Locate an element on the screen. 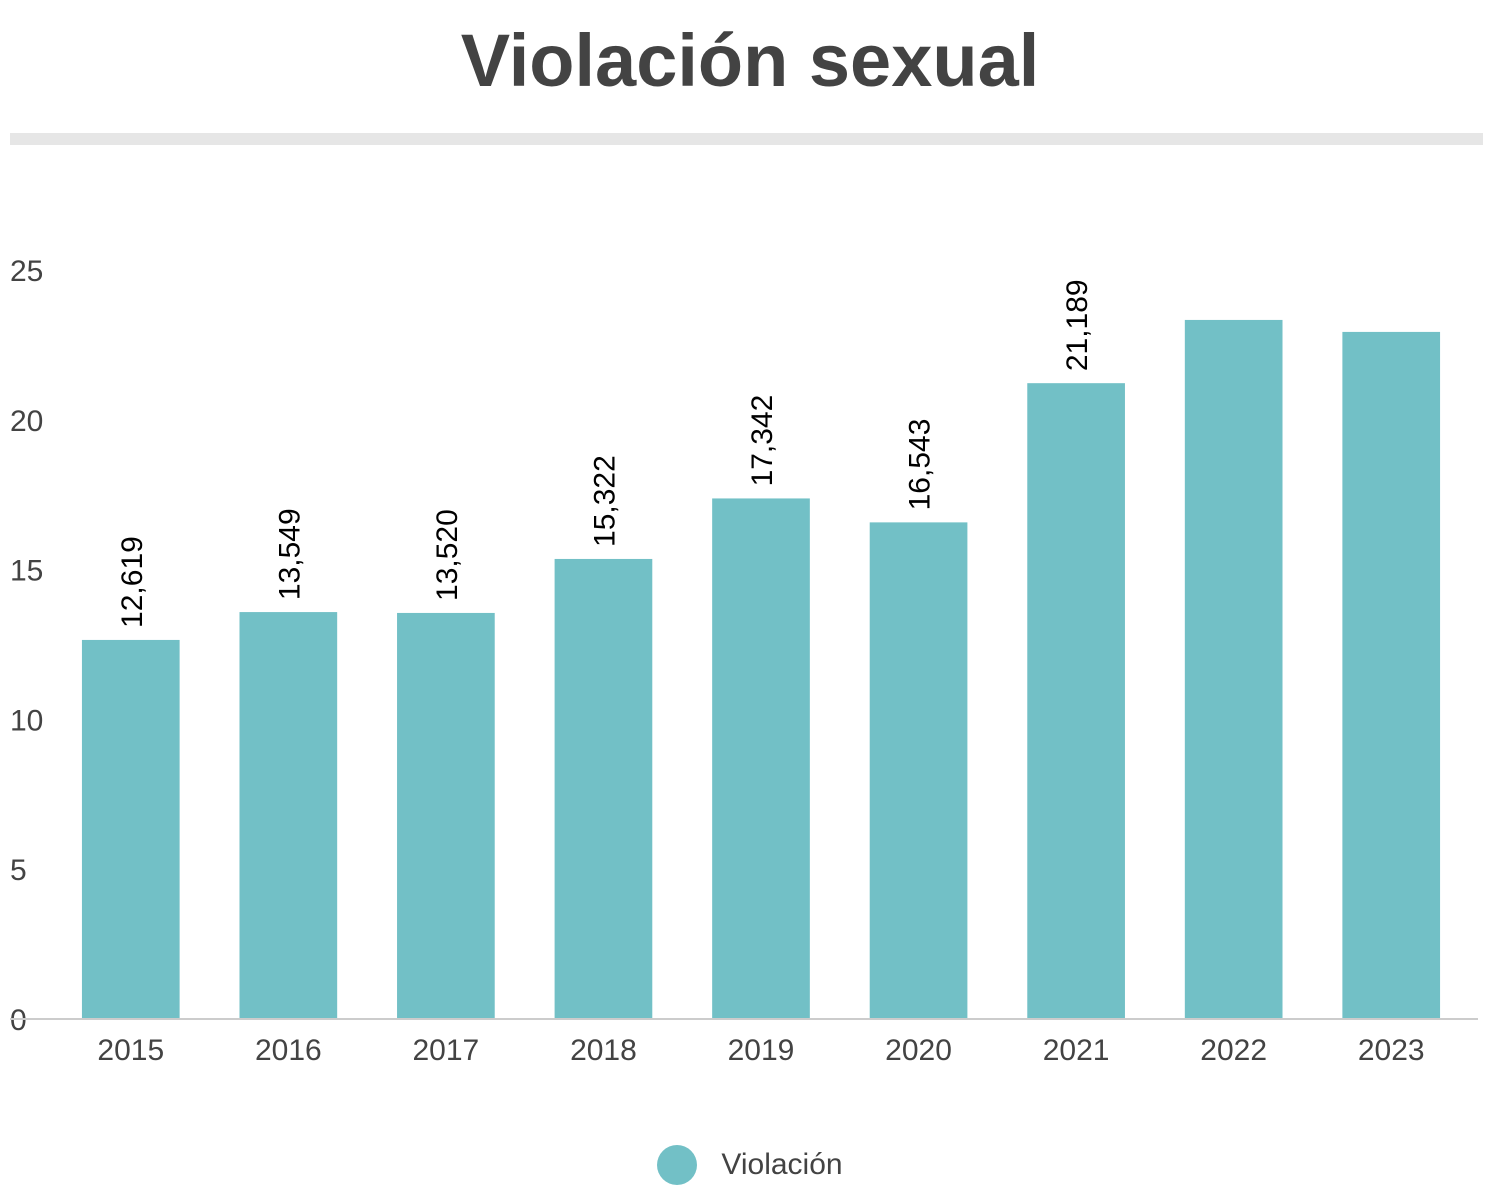 The height and width of the screenshot is (1202, 1500). y-tick-label: 25 is located at coordinates (26, 271).